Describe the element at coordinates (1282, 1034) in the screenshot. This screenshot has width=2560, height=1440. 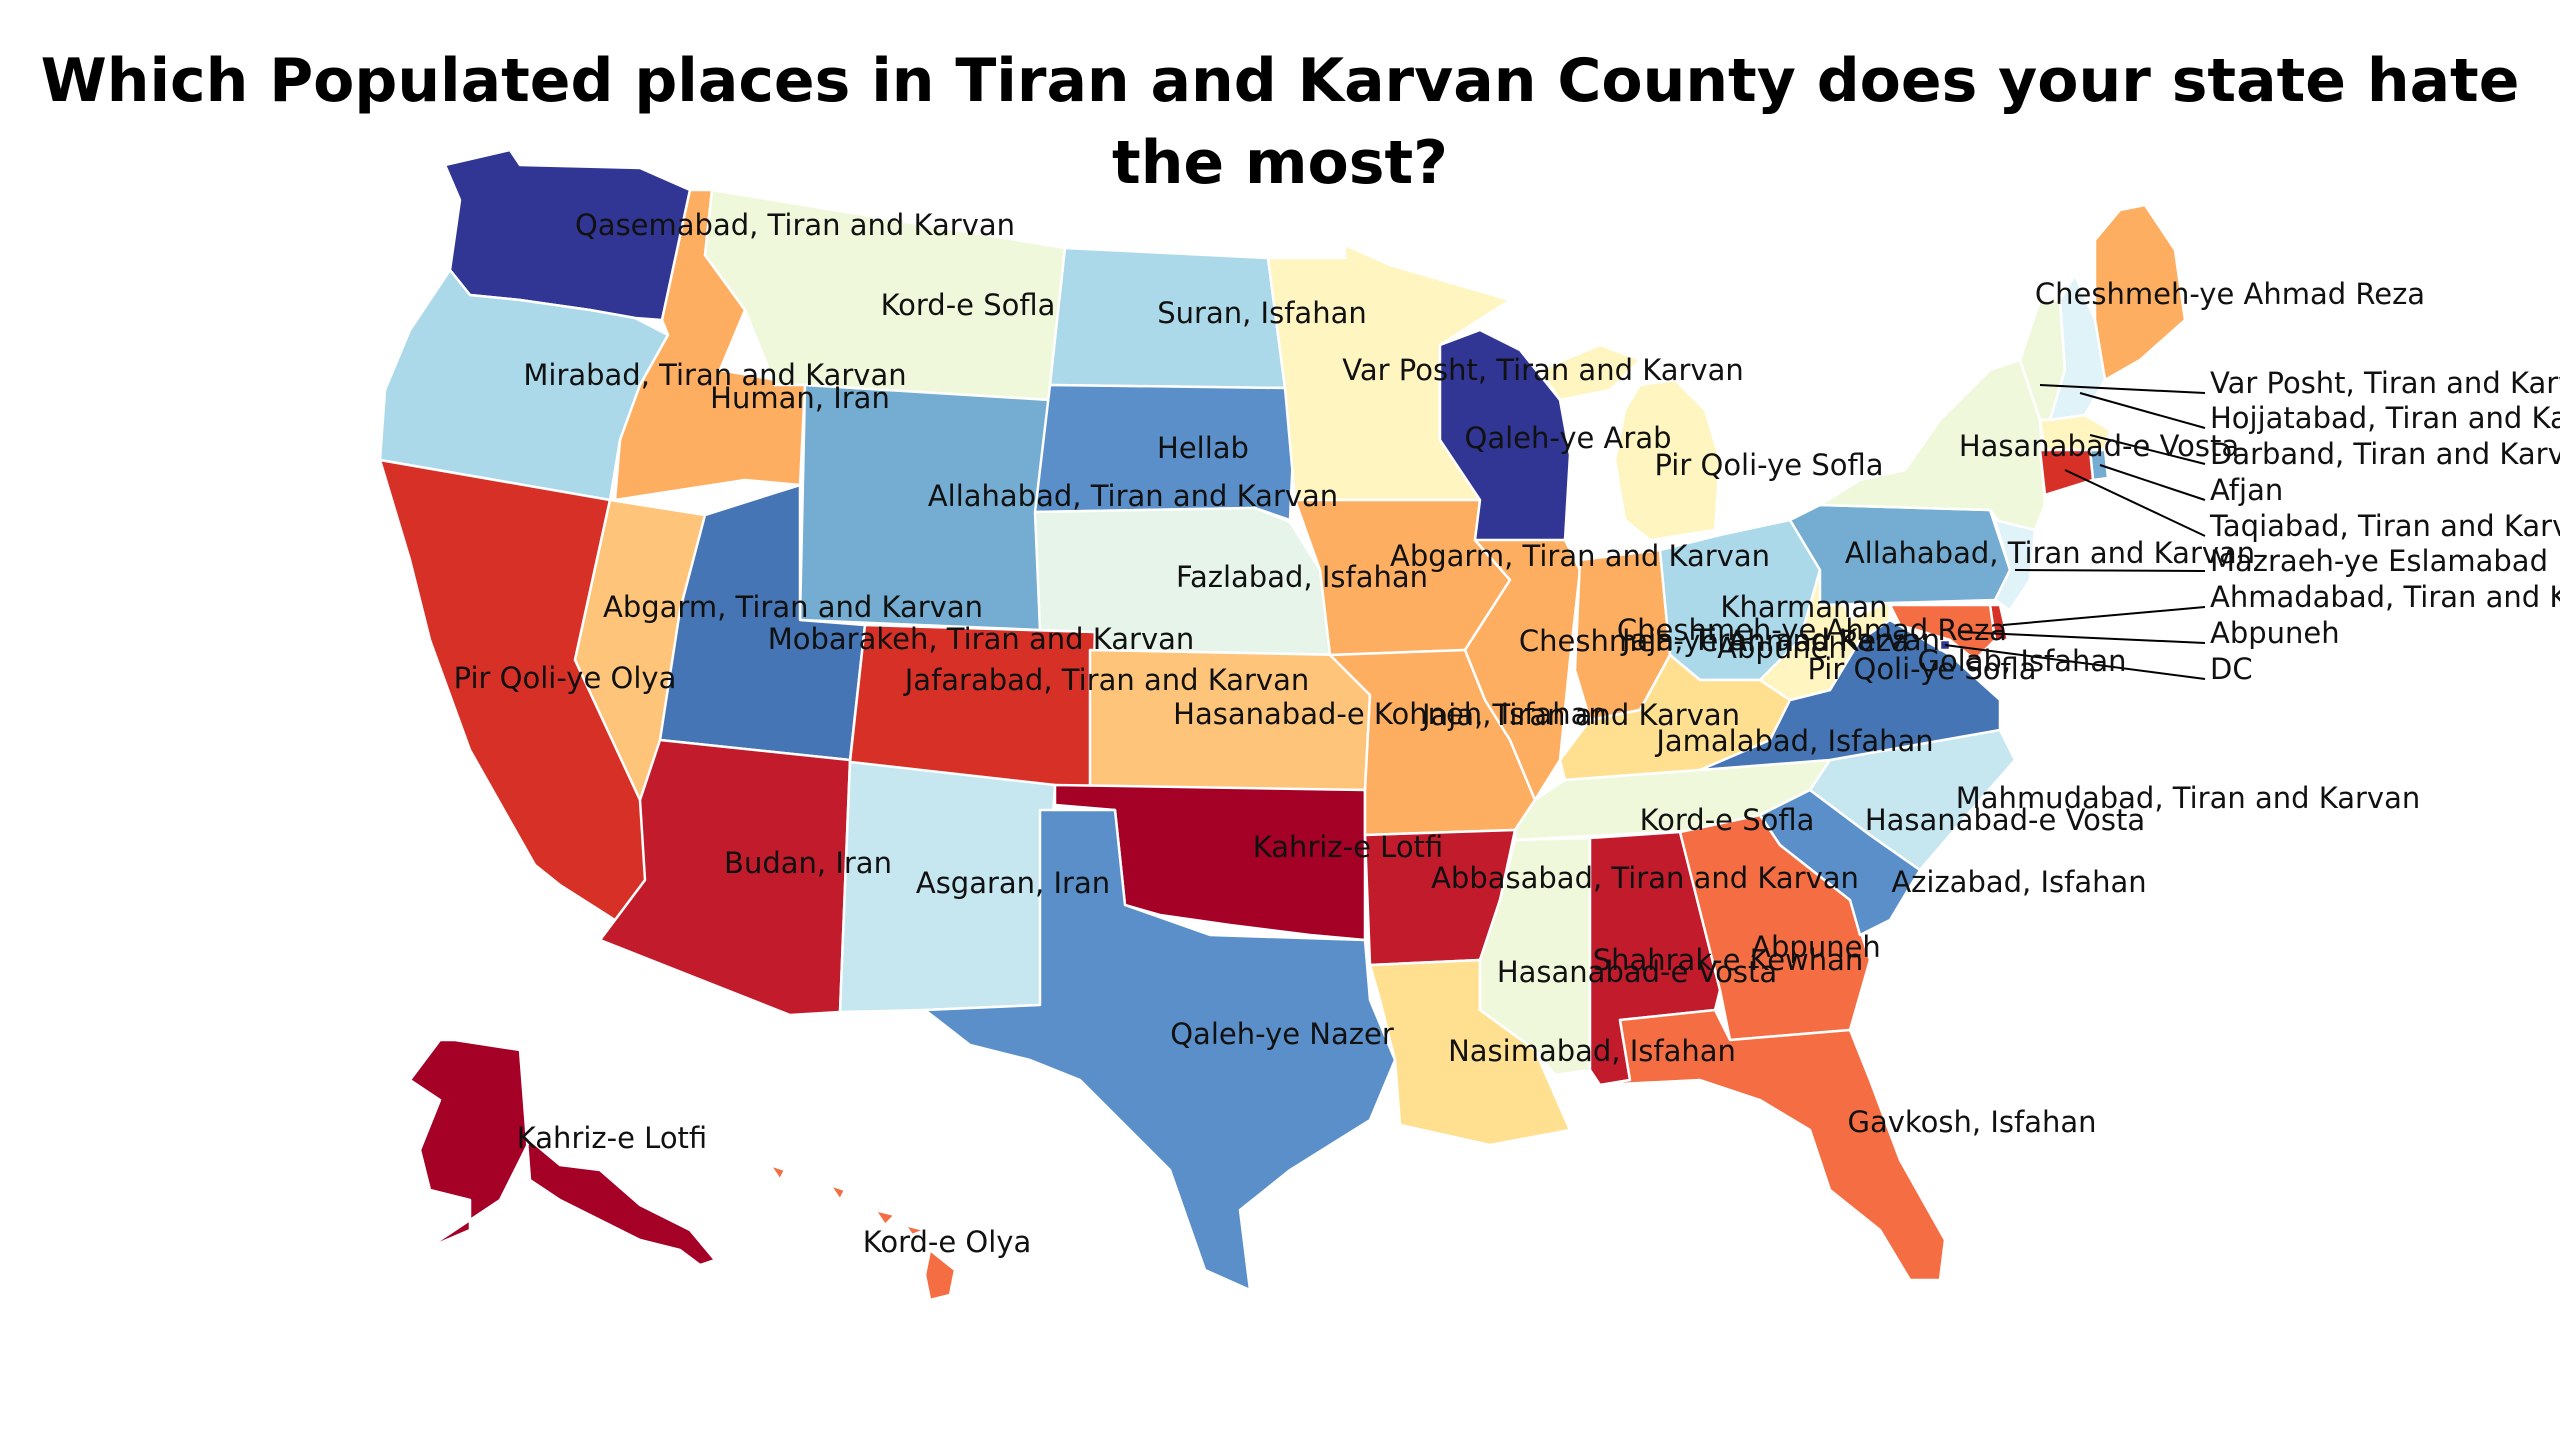
I see `state-label-tx: Qaleh-ye Nazer` at that location.